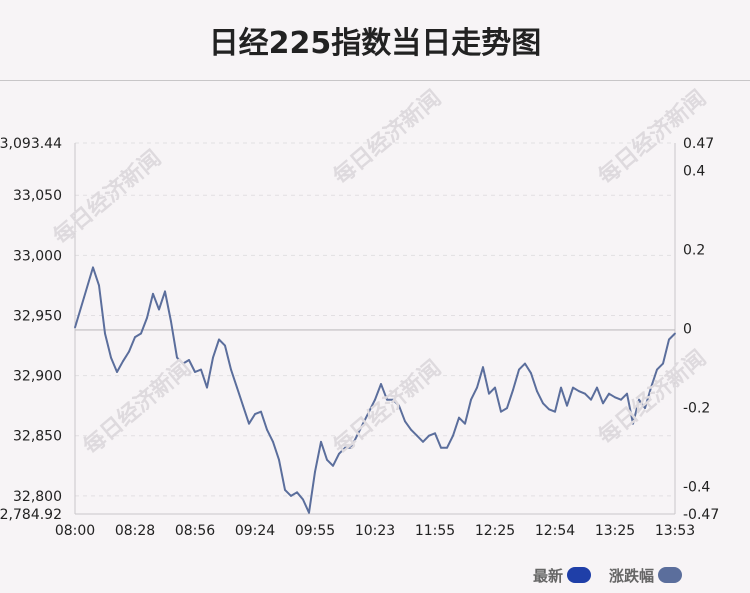 This screenshot has height=593, width=750. Describe the element at coordinates (675, 531) in the screenshot. I see `x-tick-label: 13:53` at that location.